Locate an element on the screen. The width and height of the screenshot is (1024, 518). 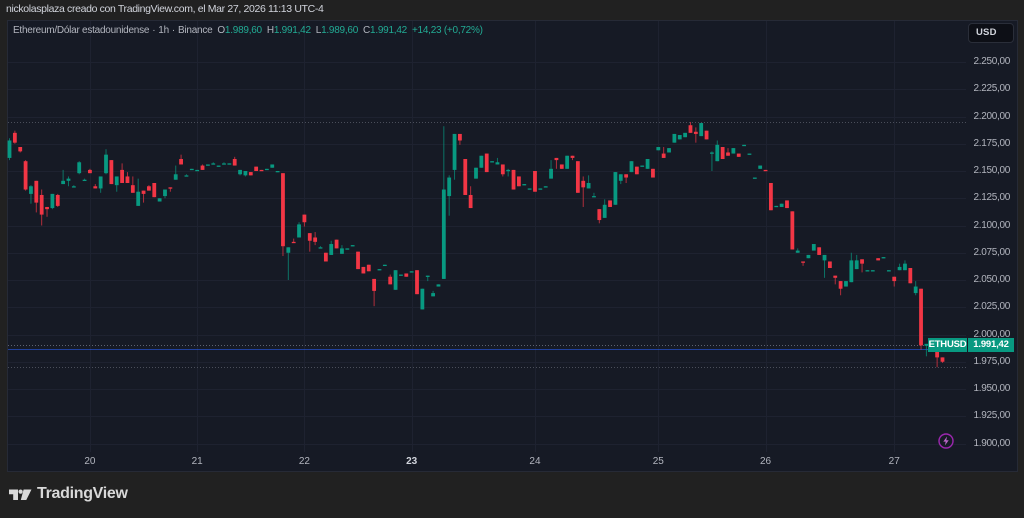
currency-button: USD is located at coordinates (991, 33).